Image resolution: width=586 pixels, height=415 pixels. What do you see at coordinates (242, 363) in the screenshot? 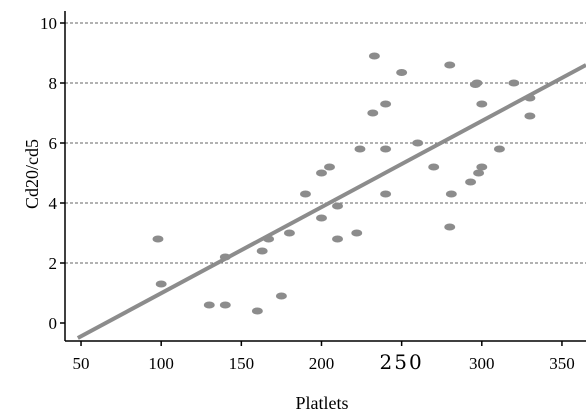
I see `x-tick-label-150: 150` at bounding box center [242, 363].